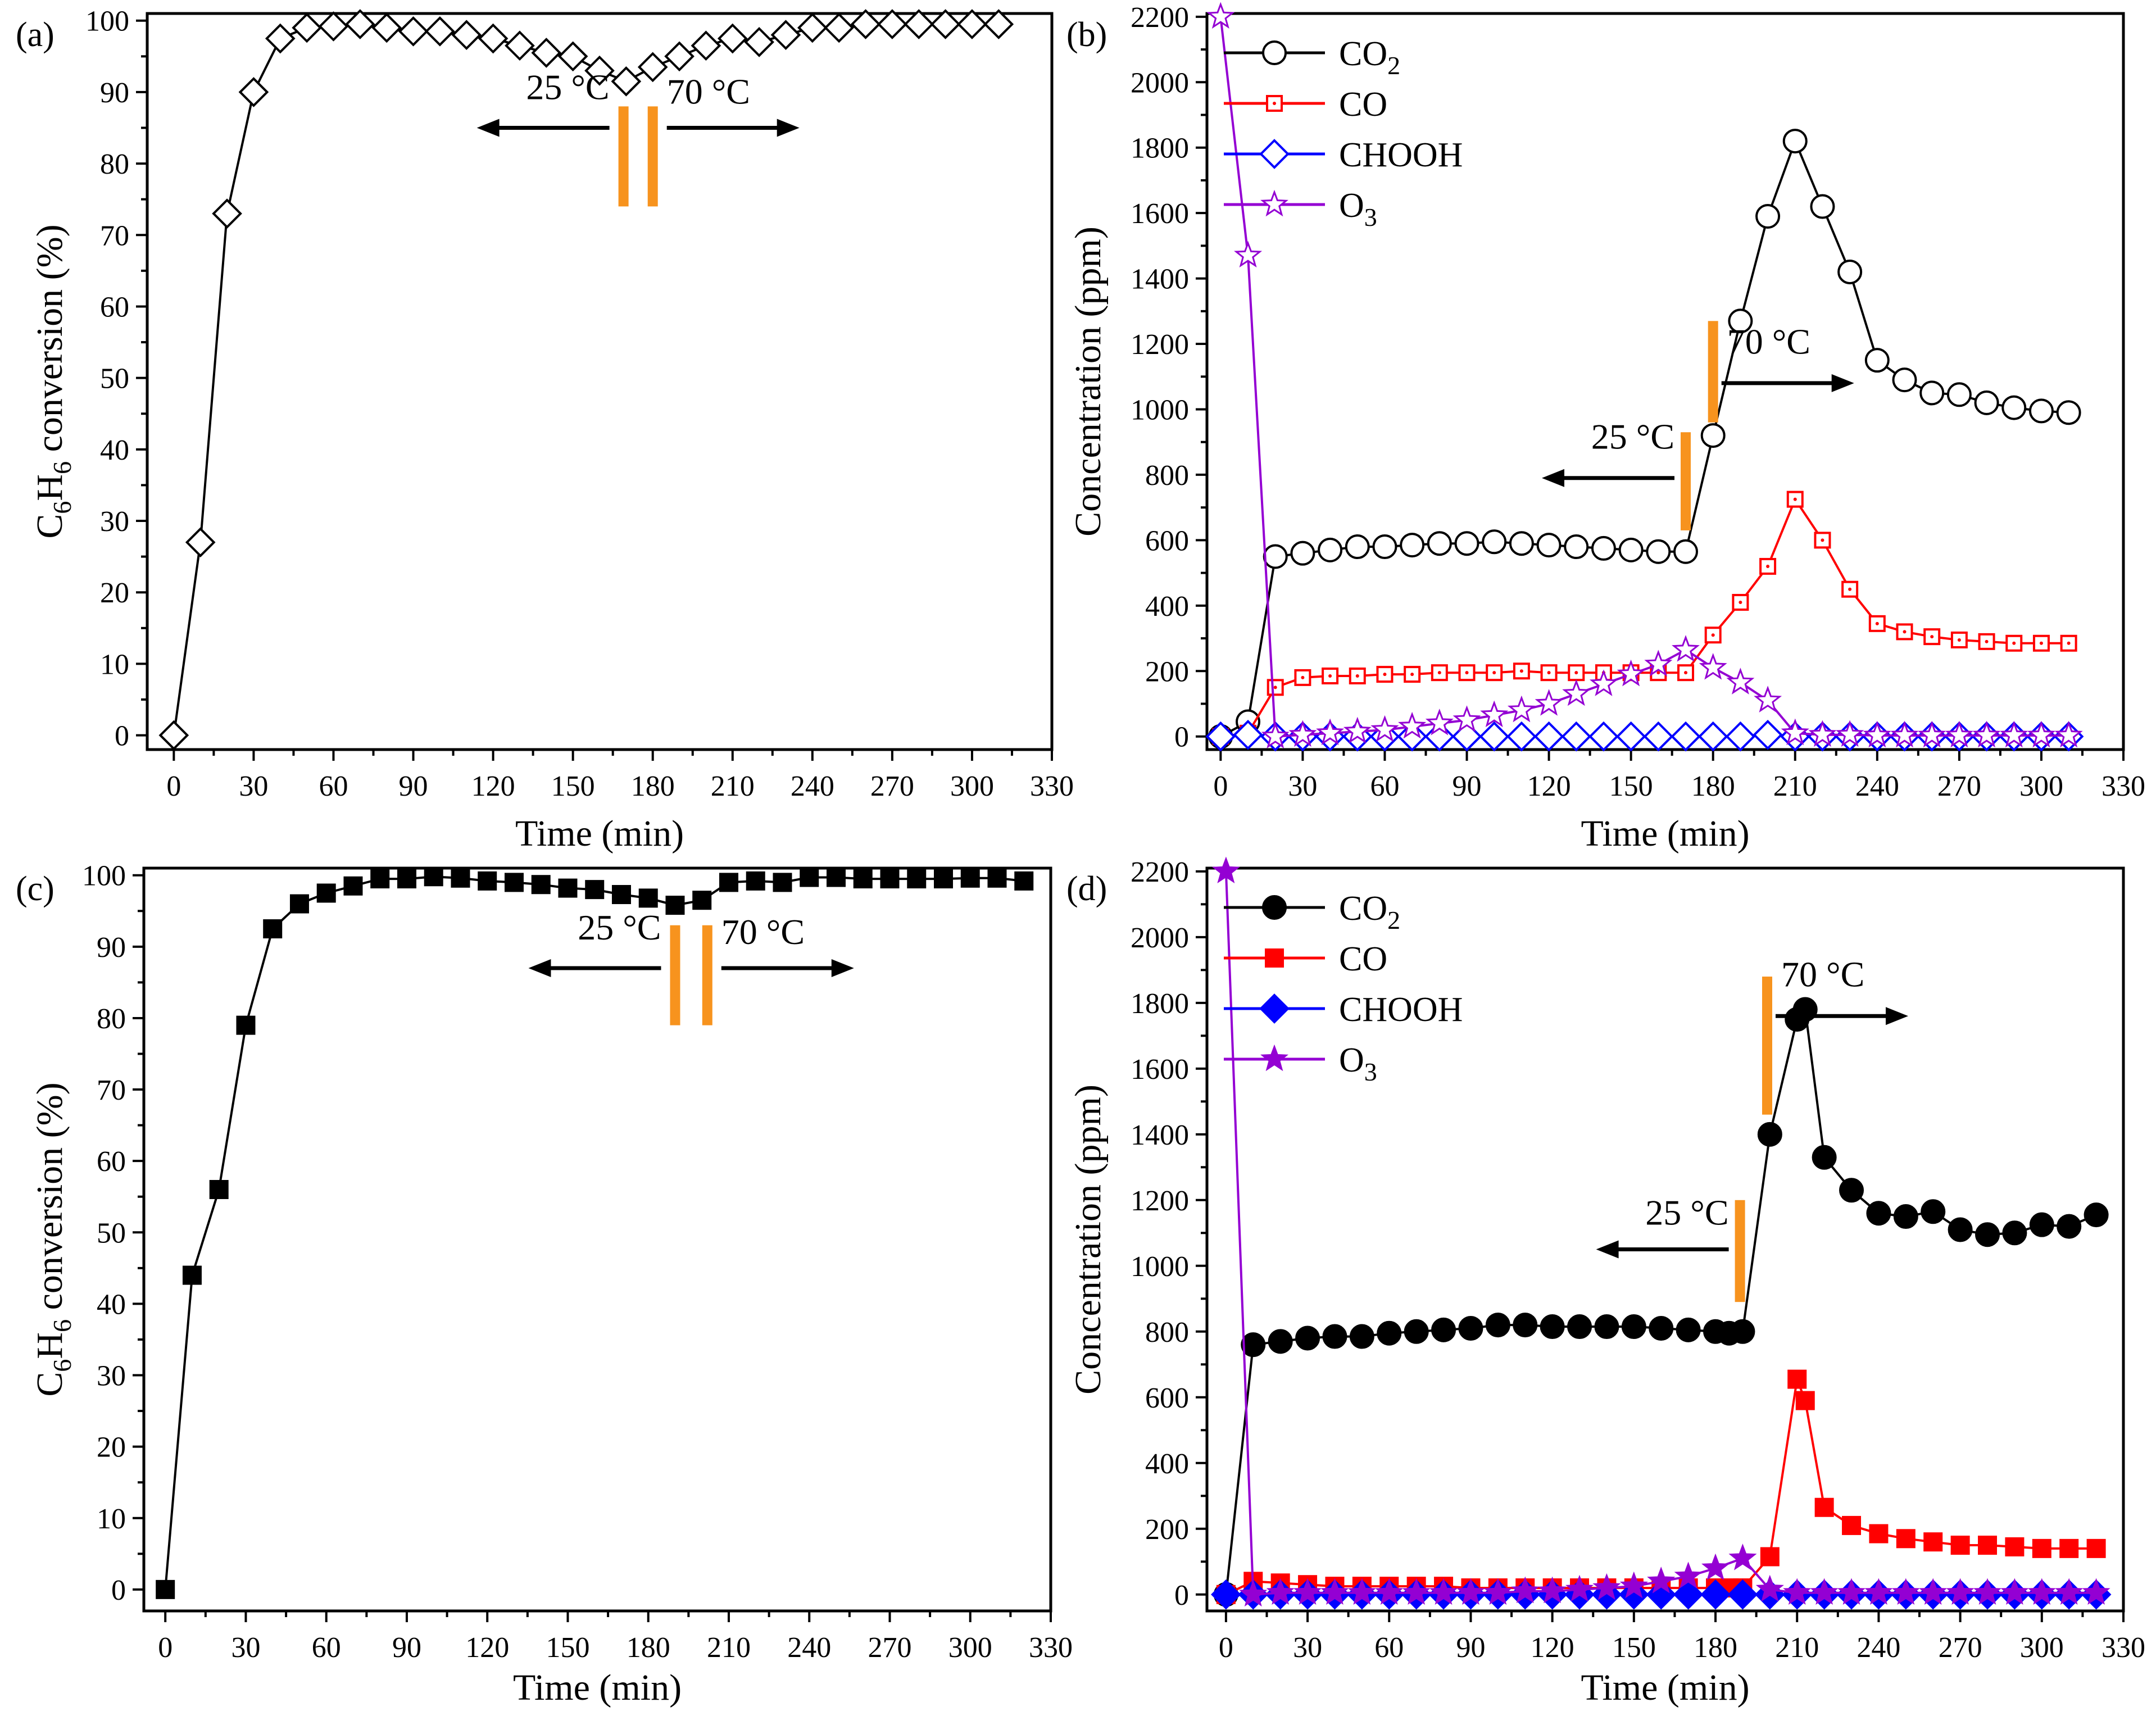 The height and width of the screenshot is (1725, 2156). What do you see at coordinates (35, 889) in the screenshot?
I see `panel-label: (c)` at bounding box center [35, 889].